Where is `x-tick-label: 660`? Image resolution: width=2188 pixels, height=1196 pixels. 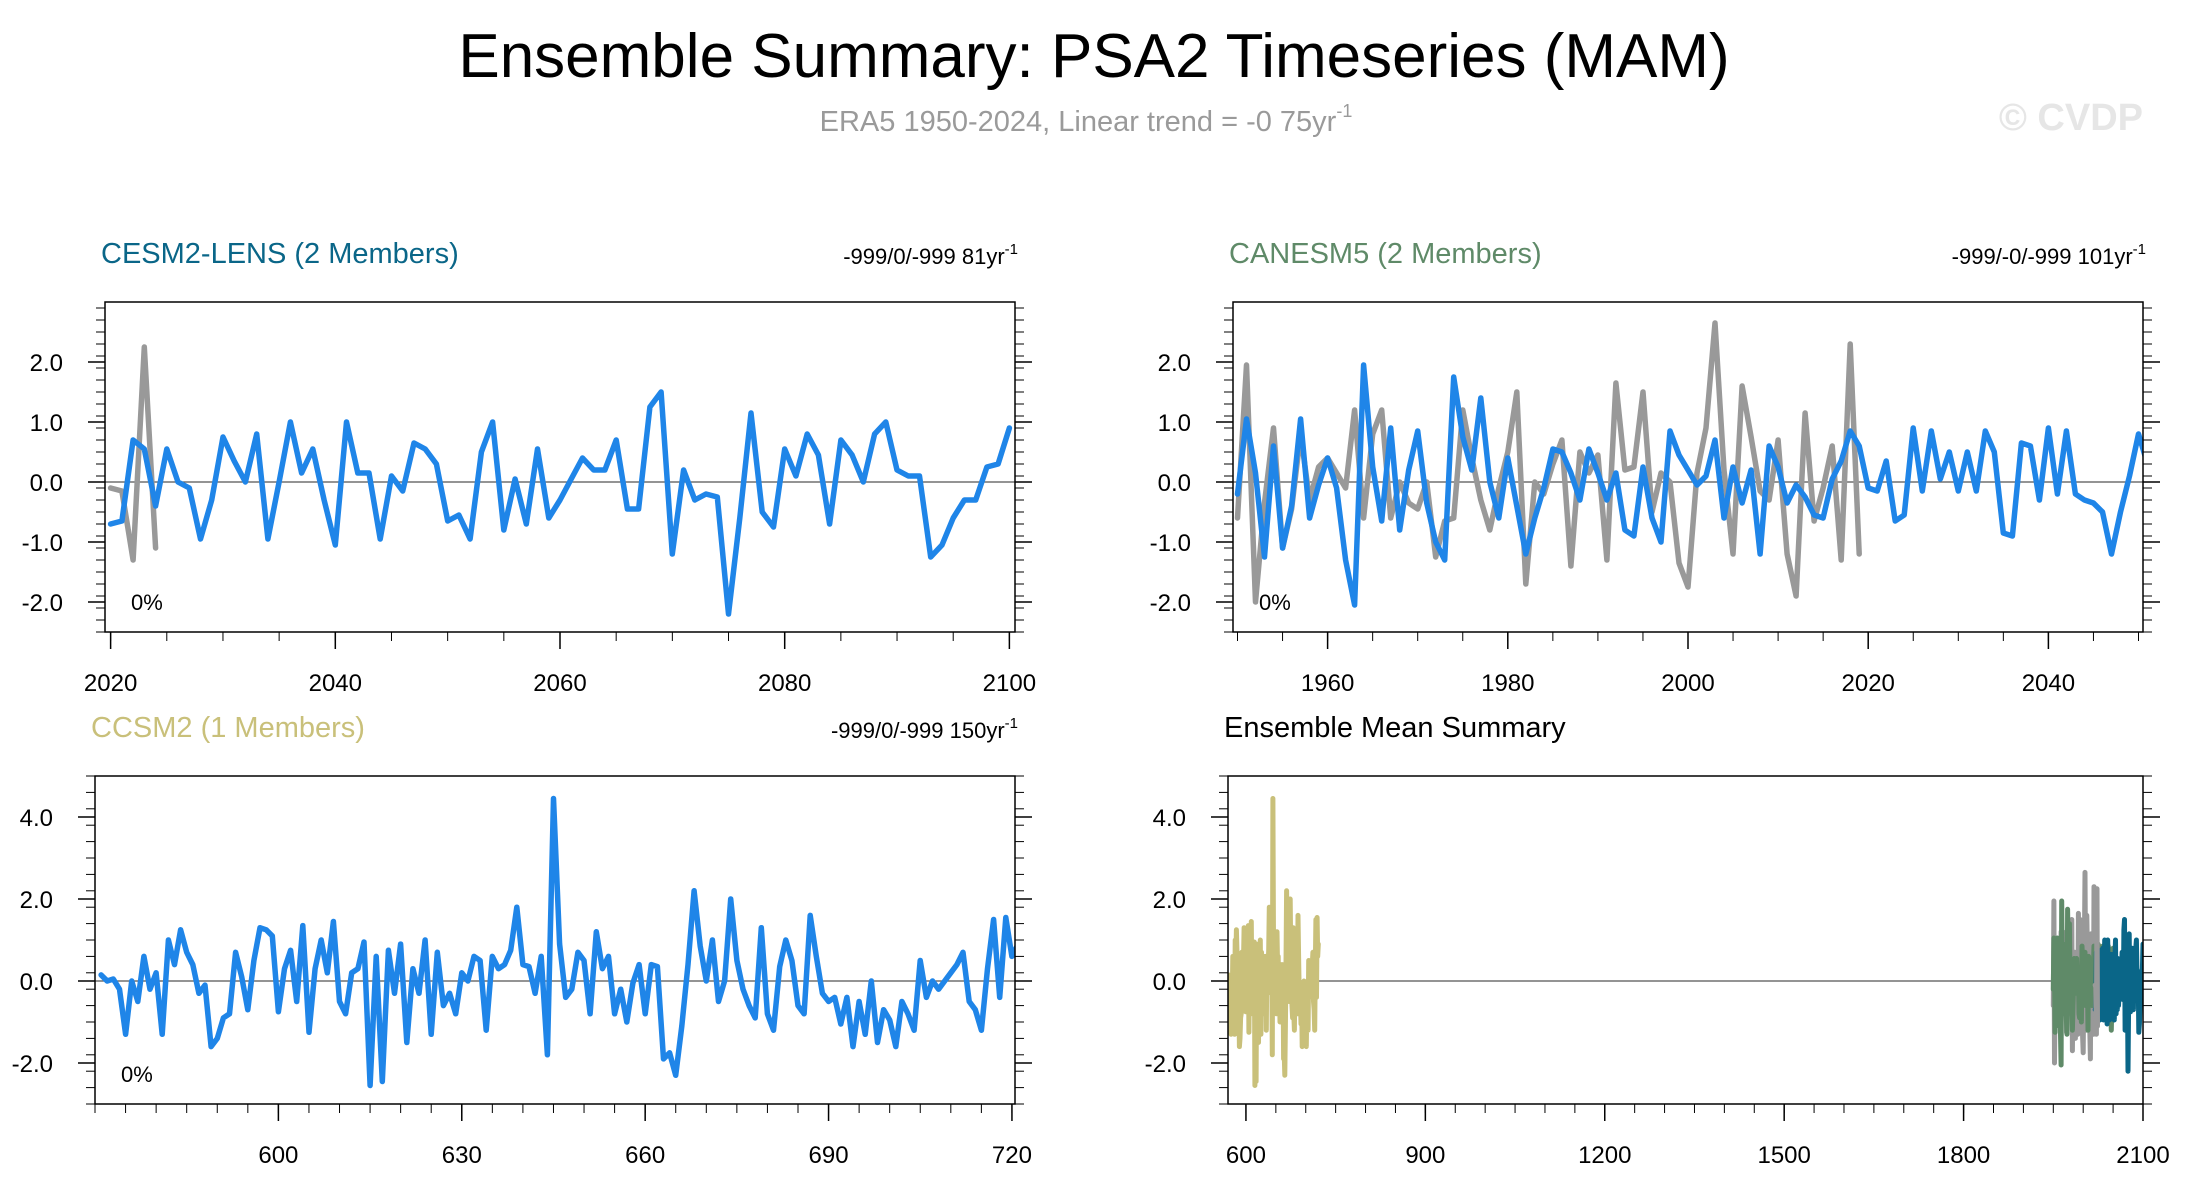 x-tick-label: 660 is located at coordinates (645, 1155).